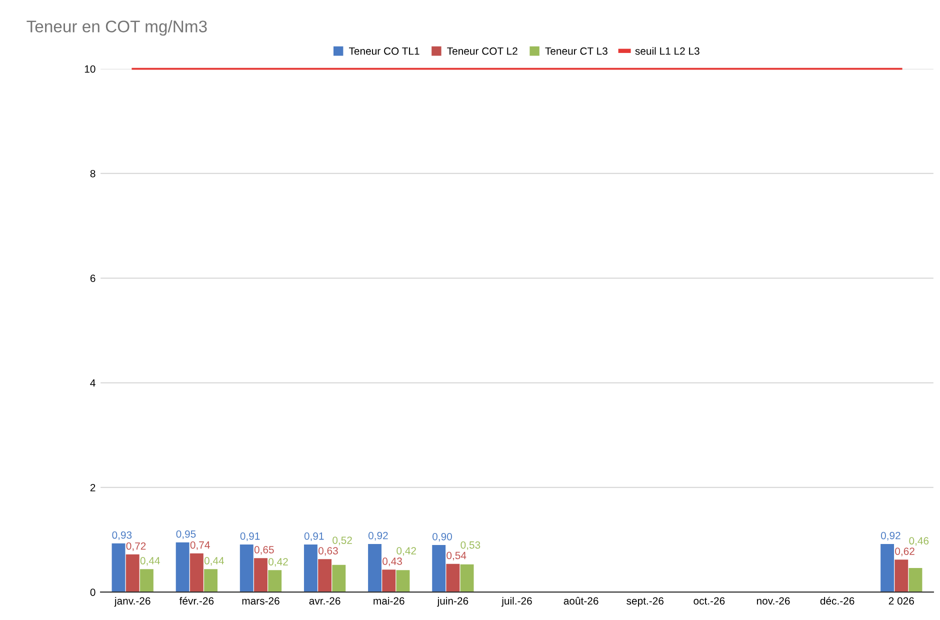 The image size is (940, 620). What do you see at coordinates (389, 600) in the screenshot?
I see `x-tick-label: mai-26` at bounding box center [389, 600].